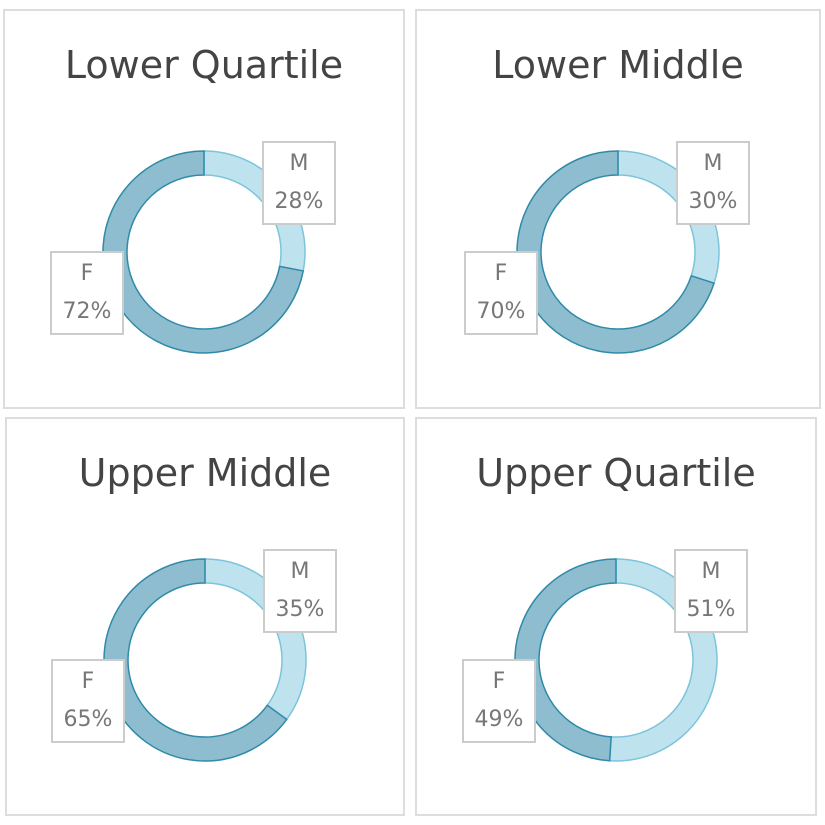 This screenshot has height=825, width=825. What do you see at coordinates (499, 719) in the screenshot?
I see `data-label-value: 49%` at bounding box center [499, 719].